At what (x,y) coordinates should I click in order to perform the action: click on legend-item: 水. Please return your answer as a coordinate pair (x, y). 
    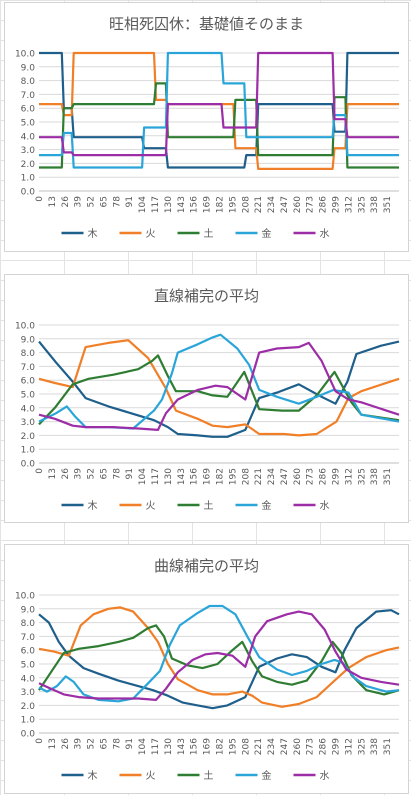
    Looking at the image, I should click on (311, 234).